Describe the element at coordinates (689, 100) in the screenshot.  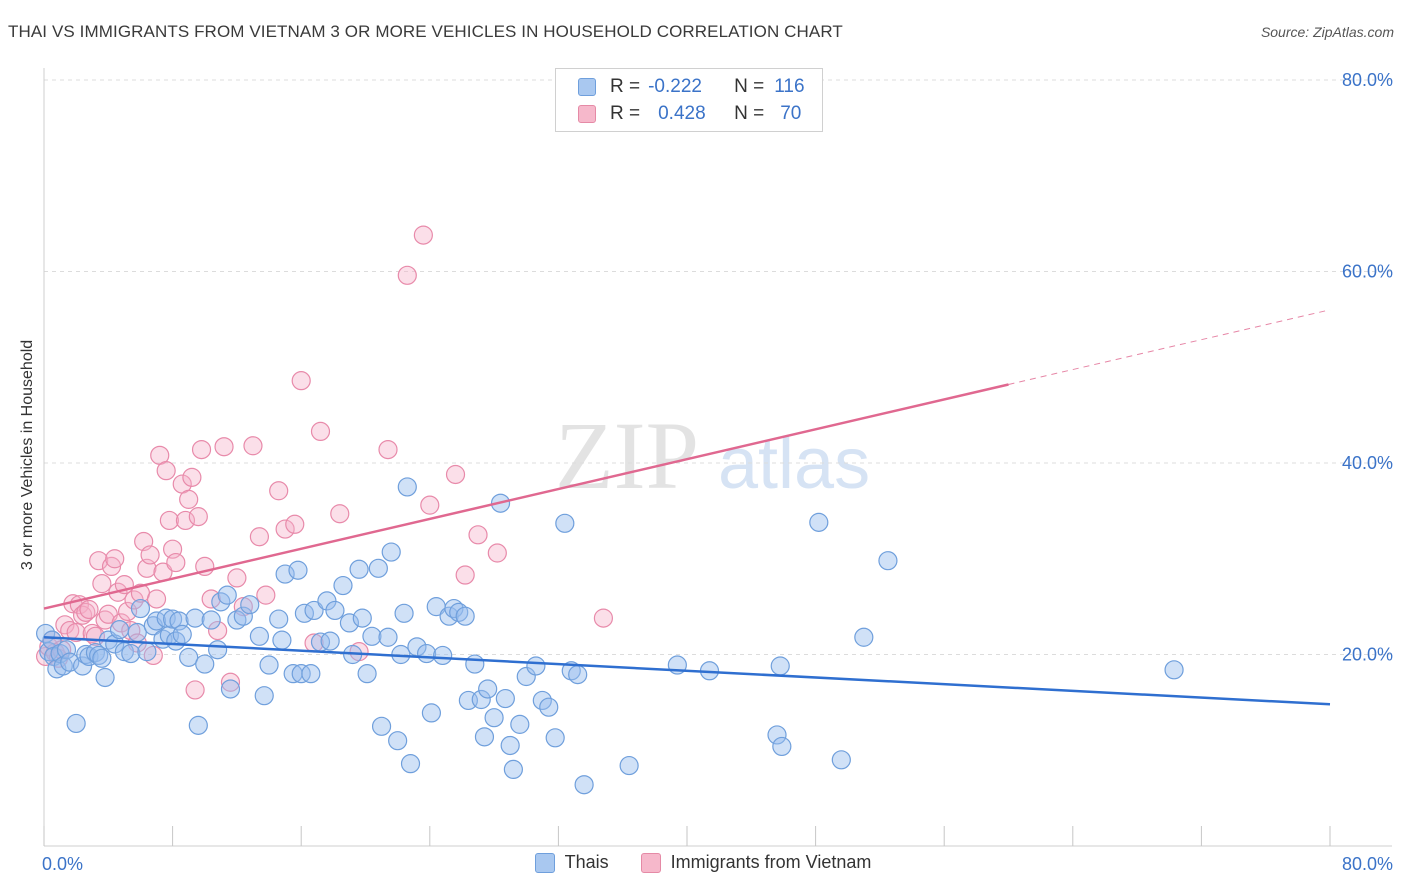
I see `stats-legend: R = -0.222 N = 116 R = 0.428 N = 70` at that location.